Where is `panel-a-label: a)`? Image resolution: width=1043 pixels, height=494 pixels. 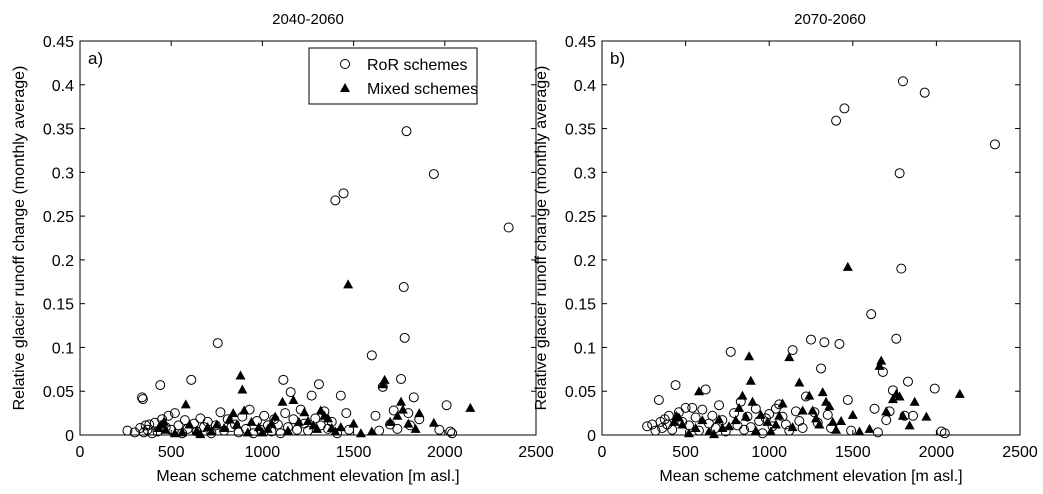
panel-a-label: a) is located at coordinates (95, 58).